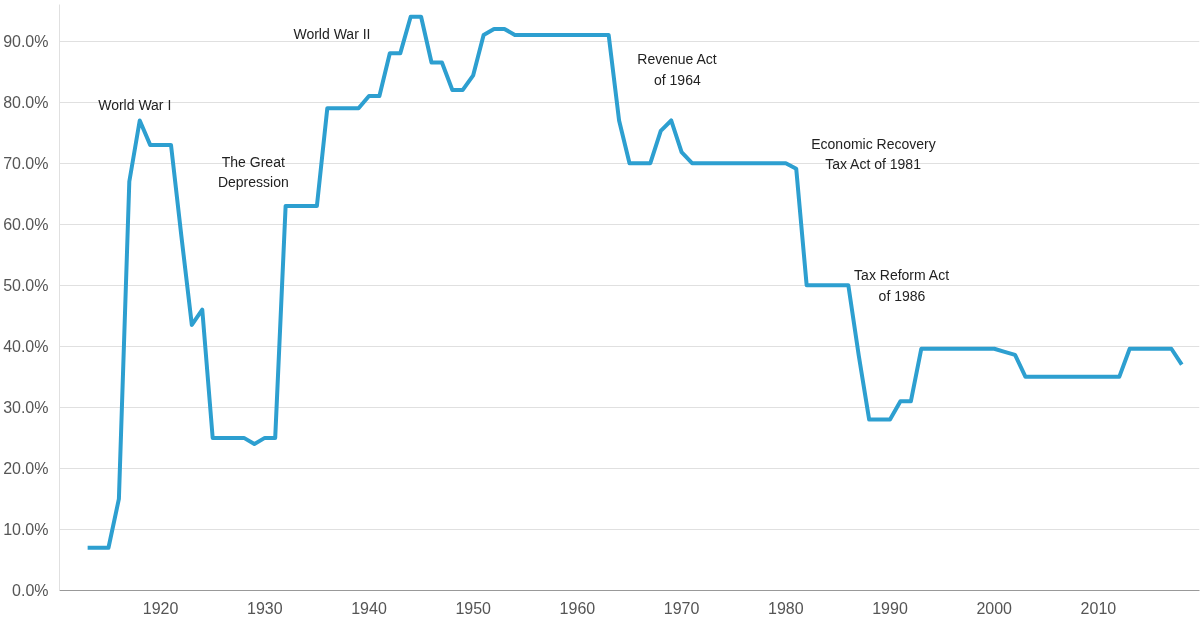 This screenshot has width=1203, height=620. Describe the element at coordinates (26, 468) in the screenshot. I see `y-tick-label: 20.0%` at that location.